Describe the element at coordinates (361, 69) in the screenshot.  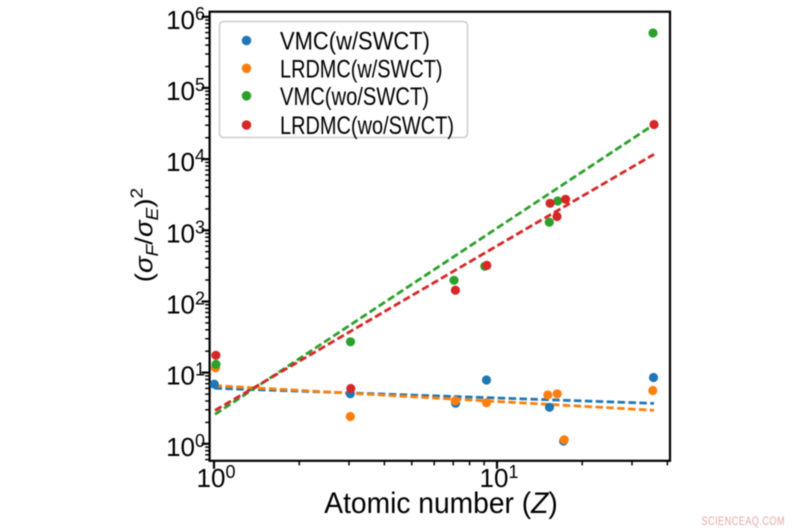
I see `svg-text: LRDMC(w/SWCT)` at that location.